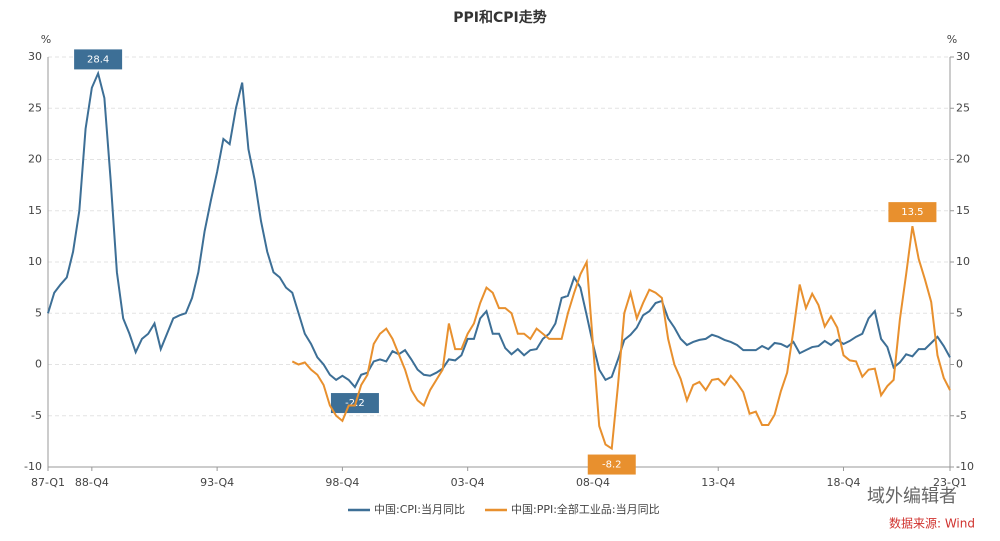 This screenshot has width=1000, height=541. I want to click on x-tick-label: 08-Q4, so click(593, 482).